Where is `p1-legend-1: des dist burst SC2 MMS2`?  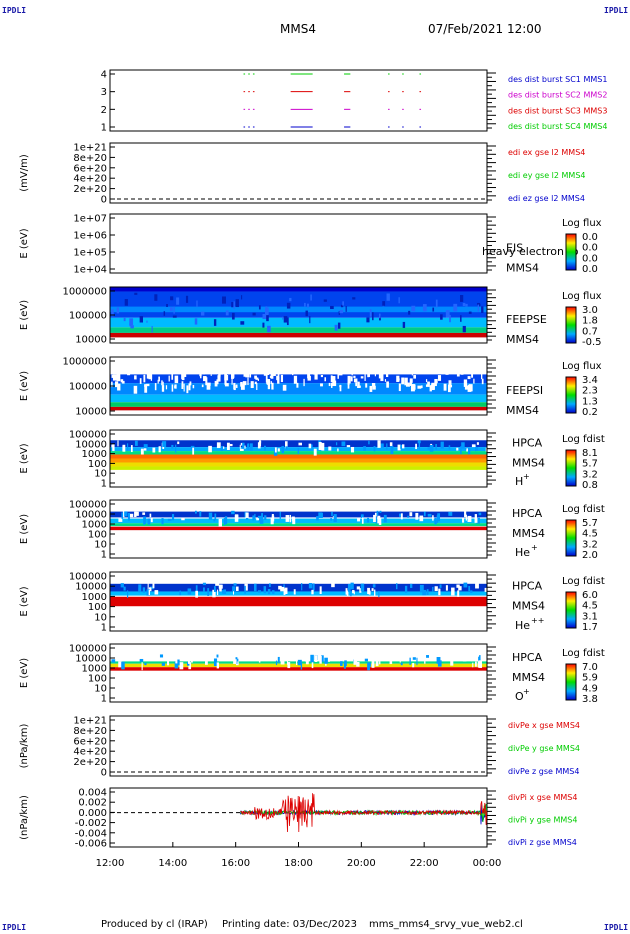
p1-legend-1: des dist burst SC2 MMS2 is located at coordinates (557, 95).